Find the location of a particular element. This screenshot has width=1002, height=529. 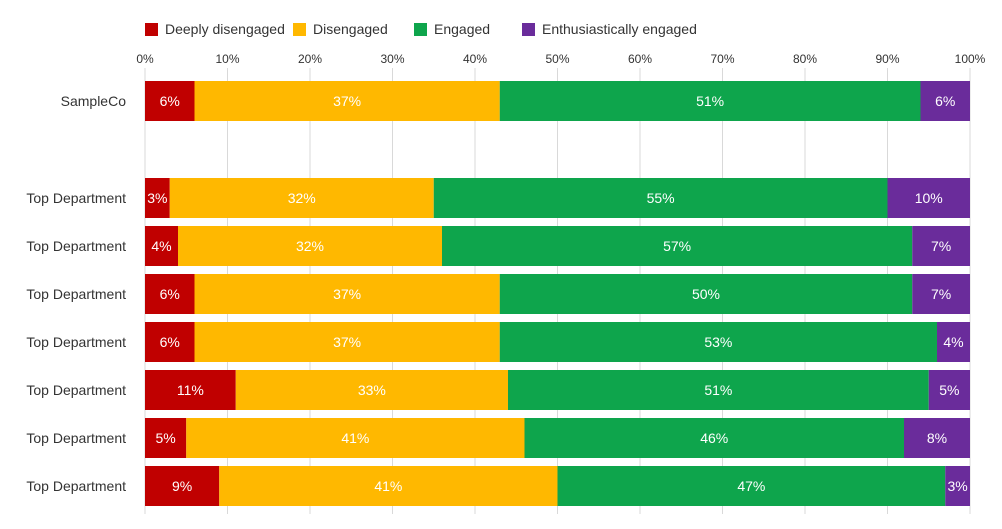

bar-row: 3% 32% 55% 10% is located at coordinates (557, 198).